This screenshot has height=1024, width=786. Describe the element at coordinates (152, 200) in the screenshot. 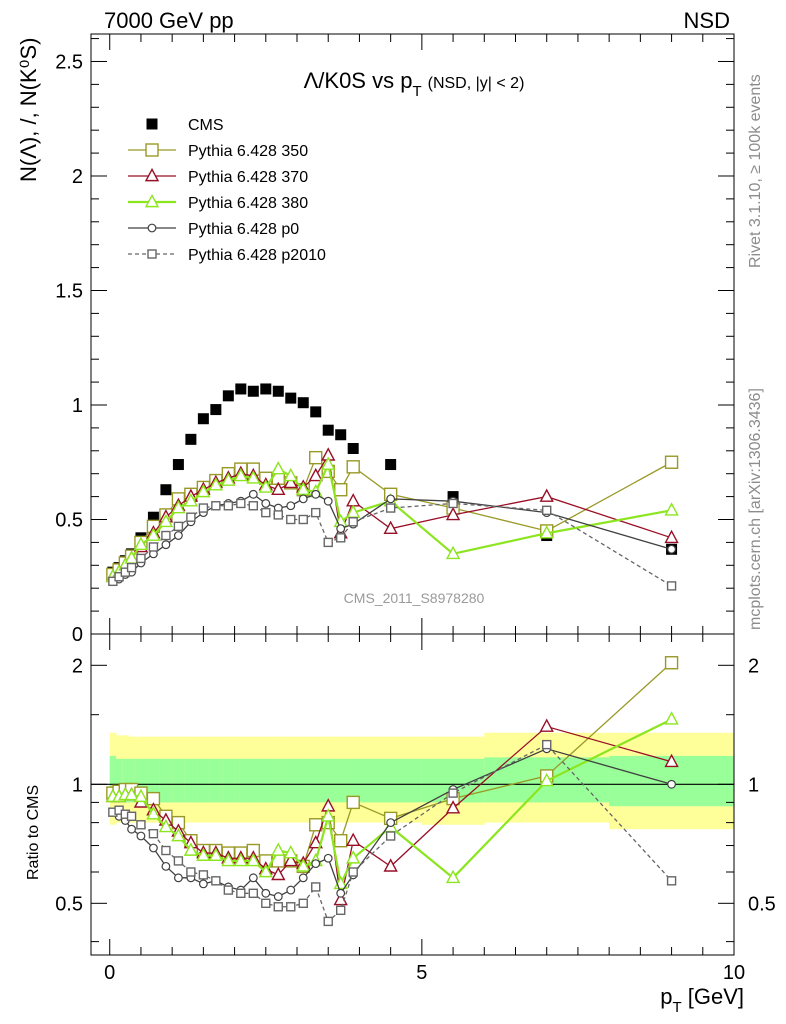

I see `legend-marker-p380` at that location.